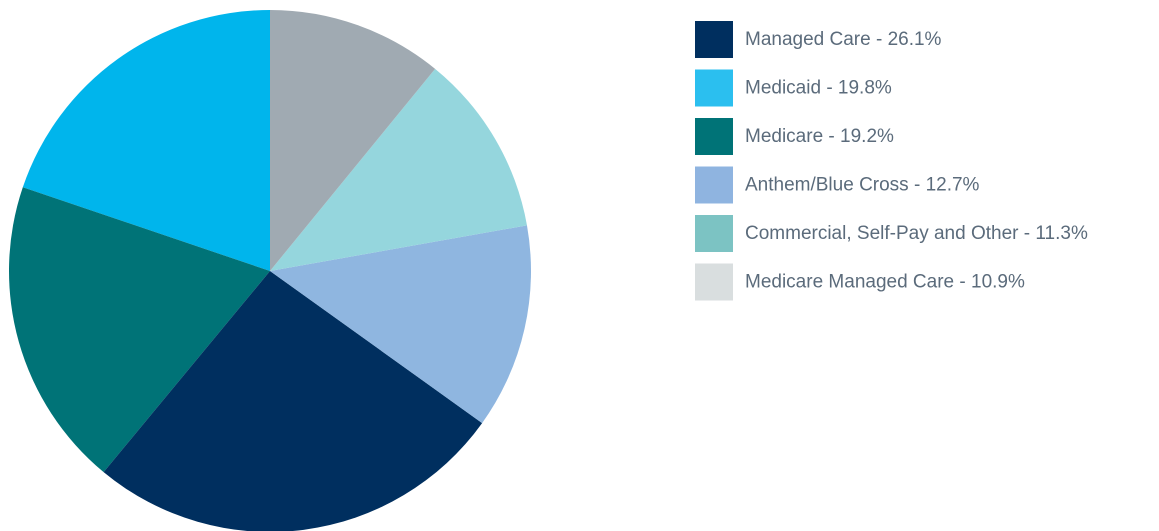  Describe the element at coordinates (818, 88) in the screenshot. I see `legend-label: Medicaid - 19.8%` at that location.